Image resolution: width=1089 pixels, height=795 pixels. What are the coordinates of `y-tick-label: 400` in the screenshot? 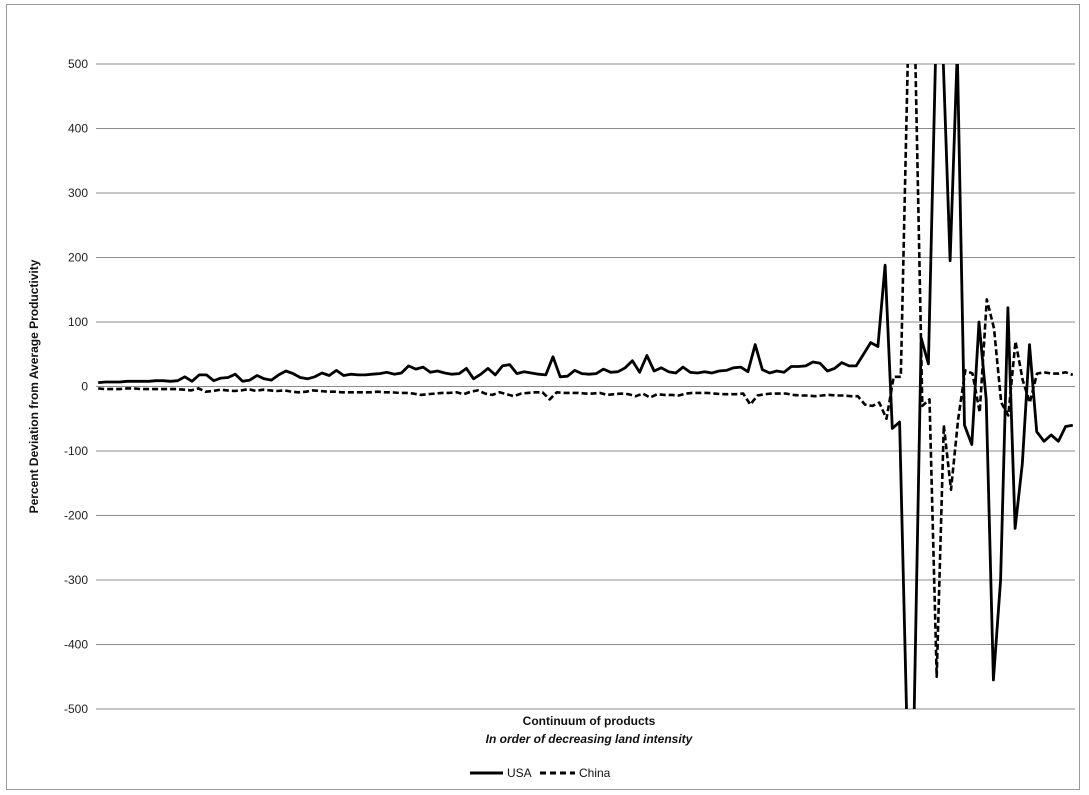 It's located at (78, 129).